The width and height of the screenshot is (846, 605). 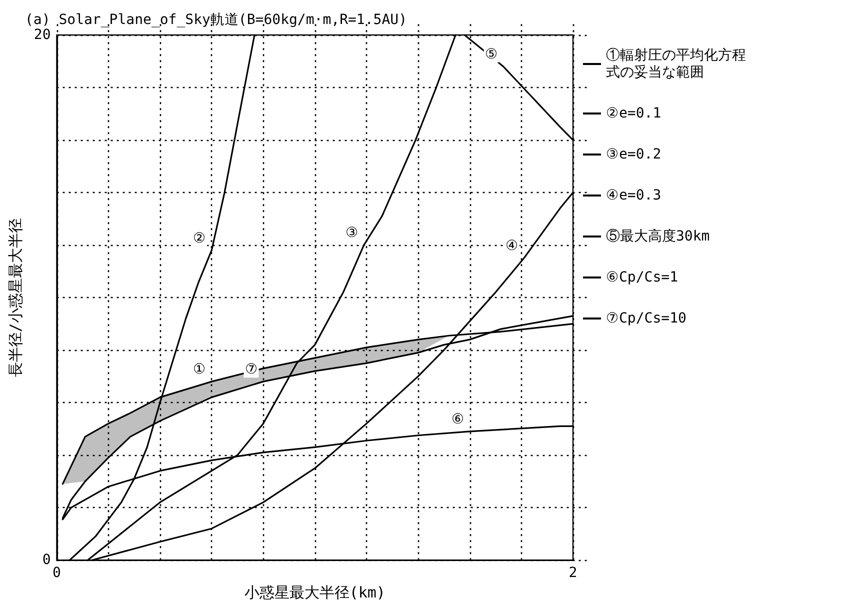 What do you see at coordinates (646, 318) in the screenshot?
I see `legend-label: ⑦Cp/Cs=10` at bounding box center [646, 318].